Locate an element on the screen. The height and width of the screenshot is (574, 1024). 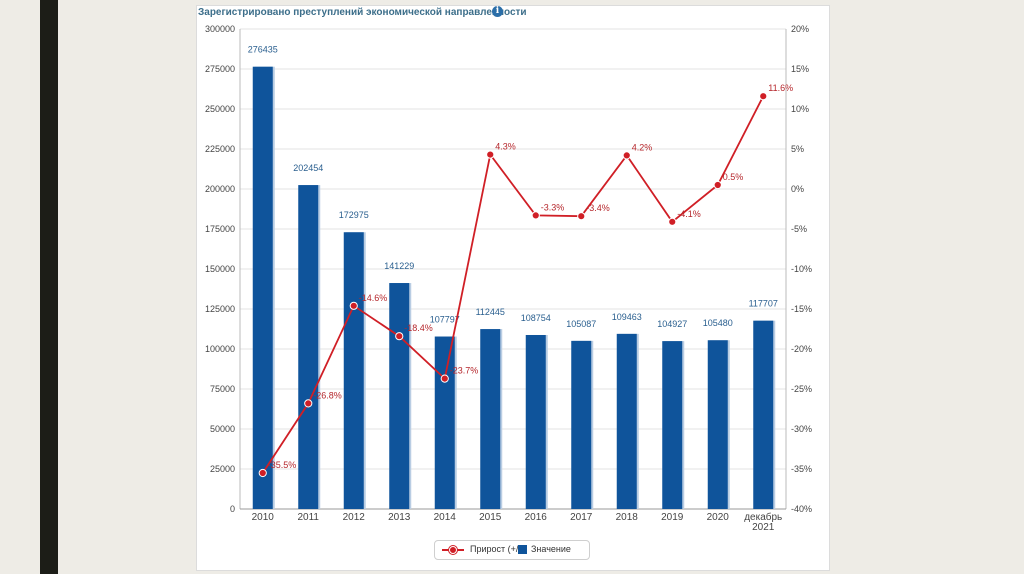
growth-value-label: -14.6% is located at coordinates (373, 298).